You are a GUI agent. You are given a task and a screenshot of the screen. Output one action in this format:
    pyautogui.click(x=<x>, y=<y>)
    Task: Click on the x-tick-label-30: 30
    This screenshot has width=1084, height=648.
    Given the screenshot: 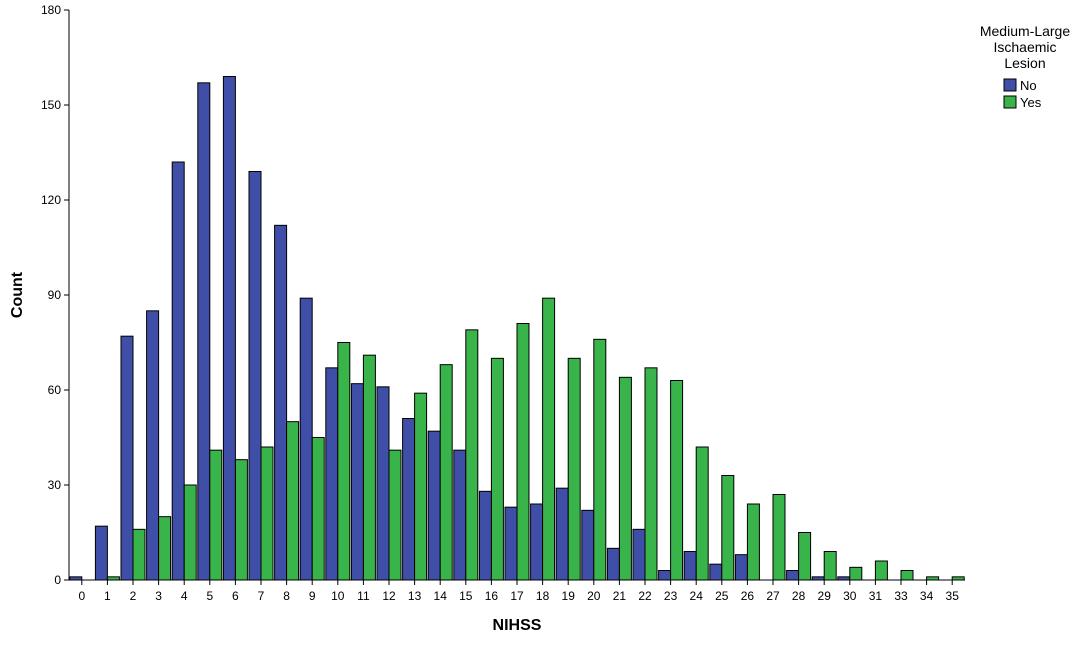 What is the action you would take?
    pyautogui.click(x=850, y=596)
    